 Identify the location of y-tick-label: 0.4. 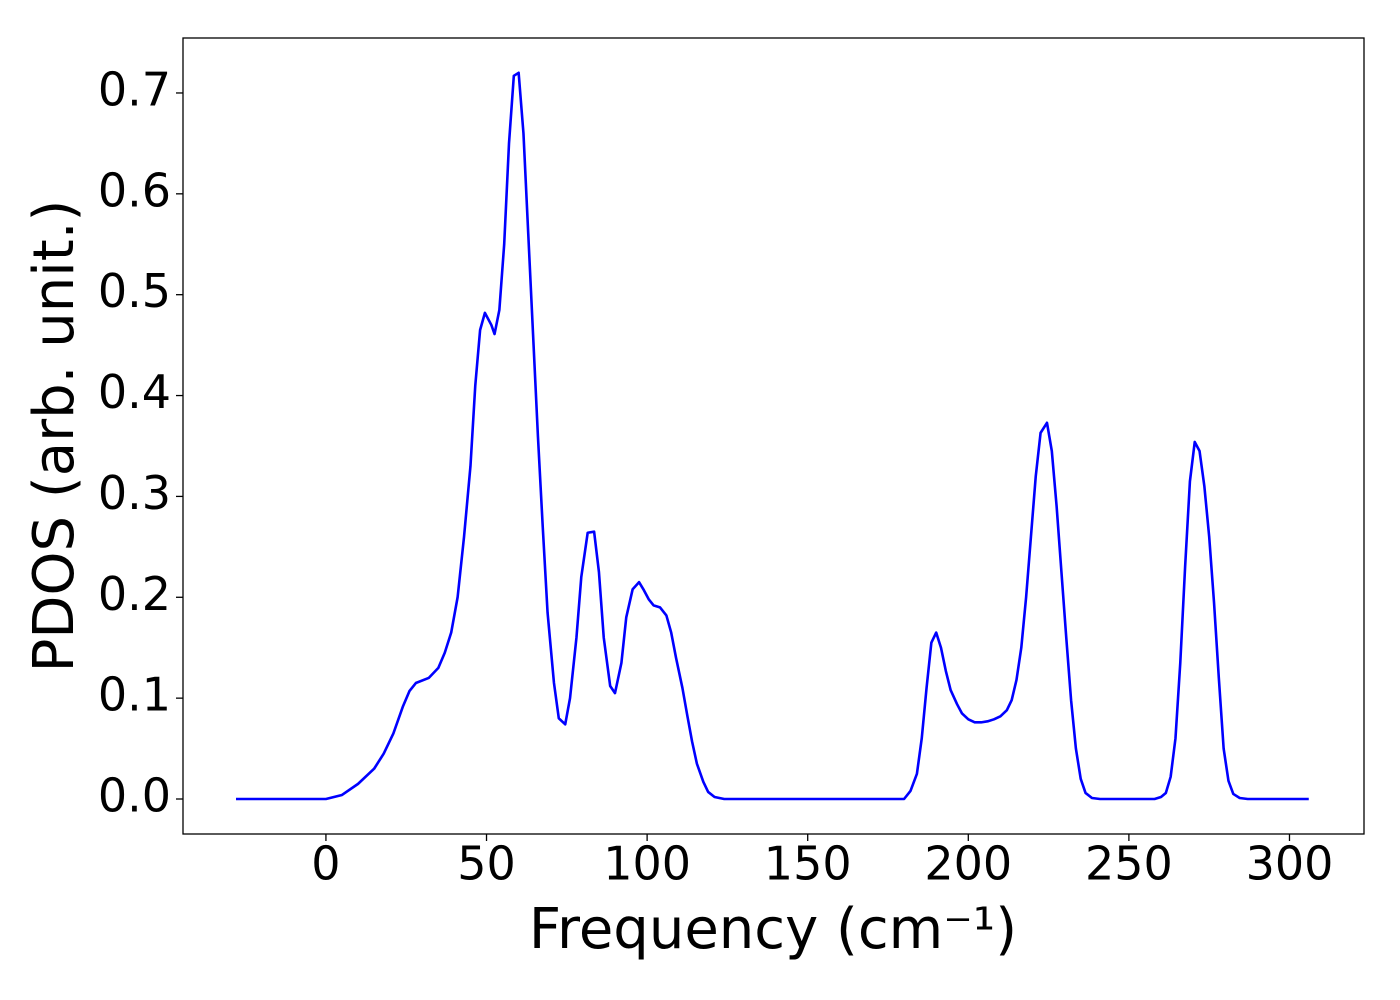
(134, 392).